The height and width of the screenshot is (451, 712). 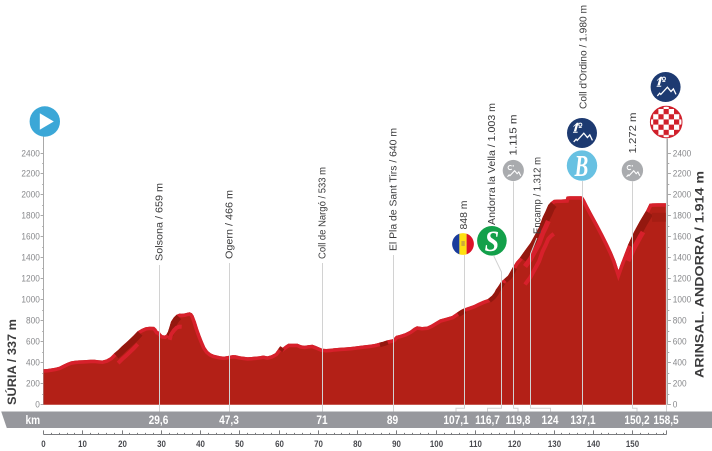 I want to click on svg-text: Ogern / 466 m, so click(x=230, y=224).